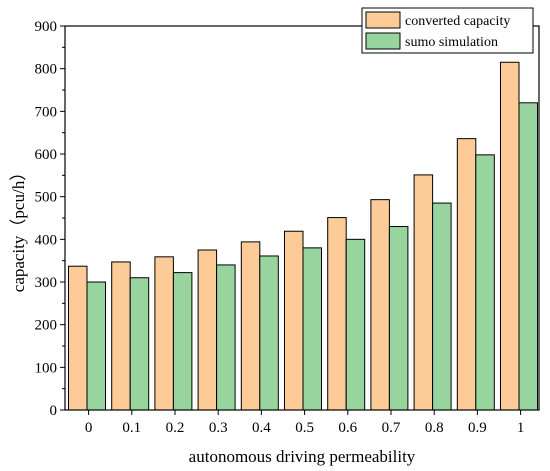 The width and height of the screenshot is (550, 471). I want to click on bar-sumo-simulation-0.1, so click(139, 344).